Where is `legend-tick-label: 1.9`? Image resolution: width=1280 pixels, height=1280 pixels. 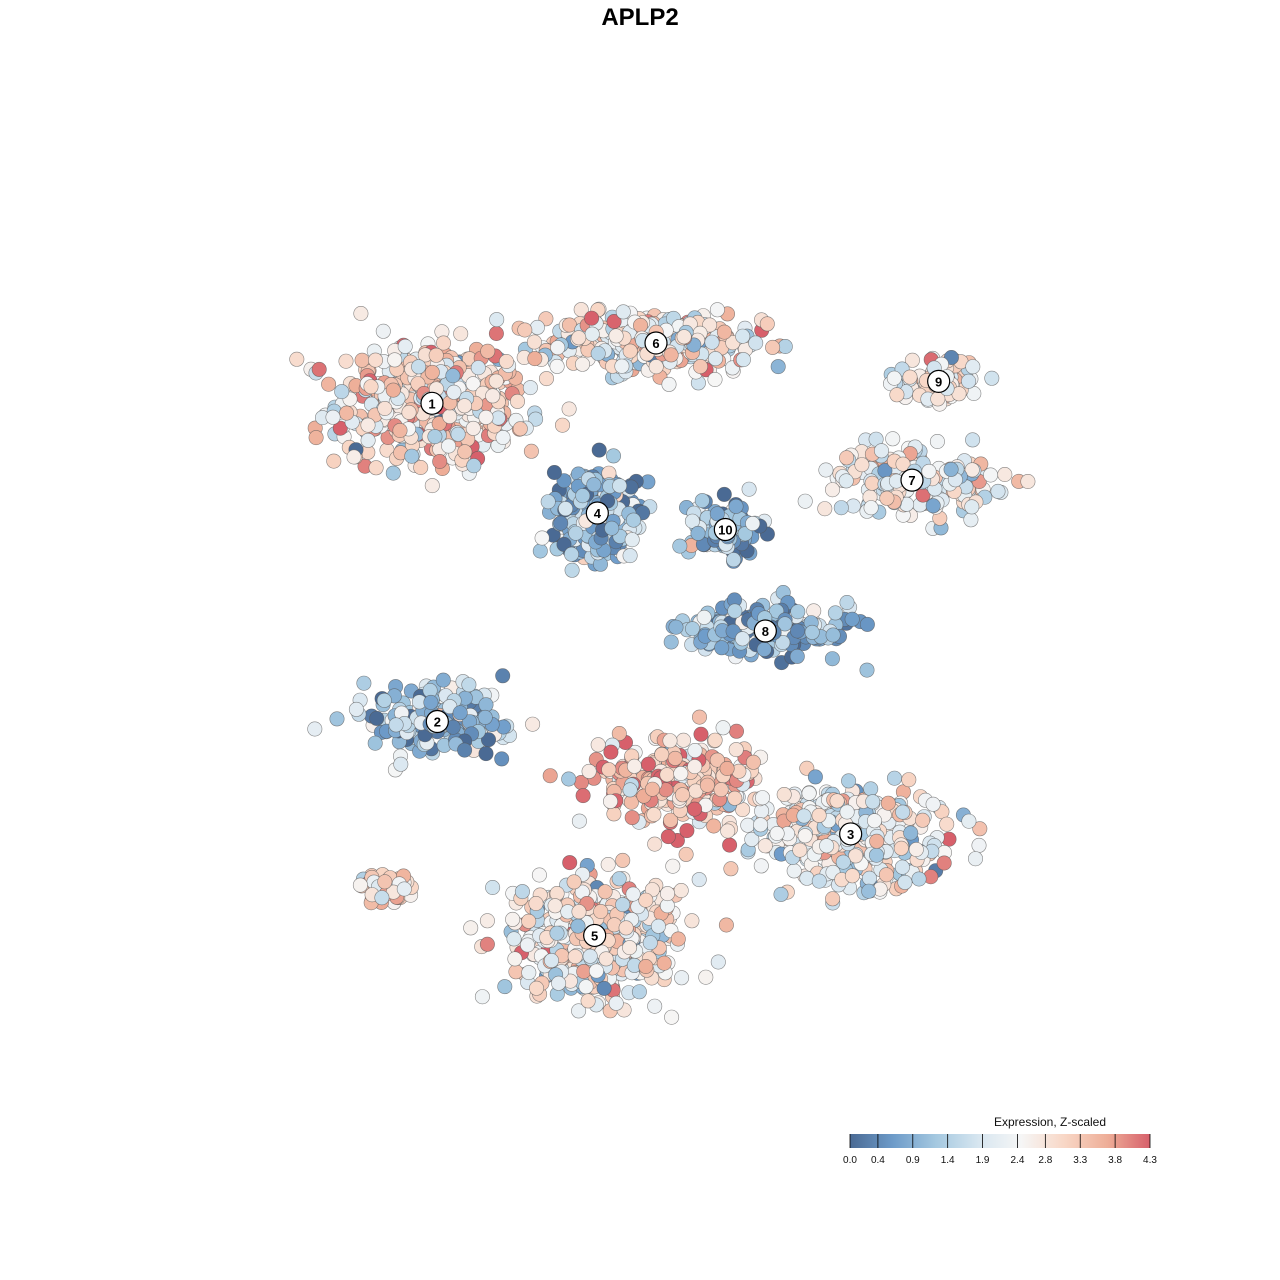 legend-tick-label: 1.9 is located at coordinates (983, 1160).